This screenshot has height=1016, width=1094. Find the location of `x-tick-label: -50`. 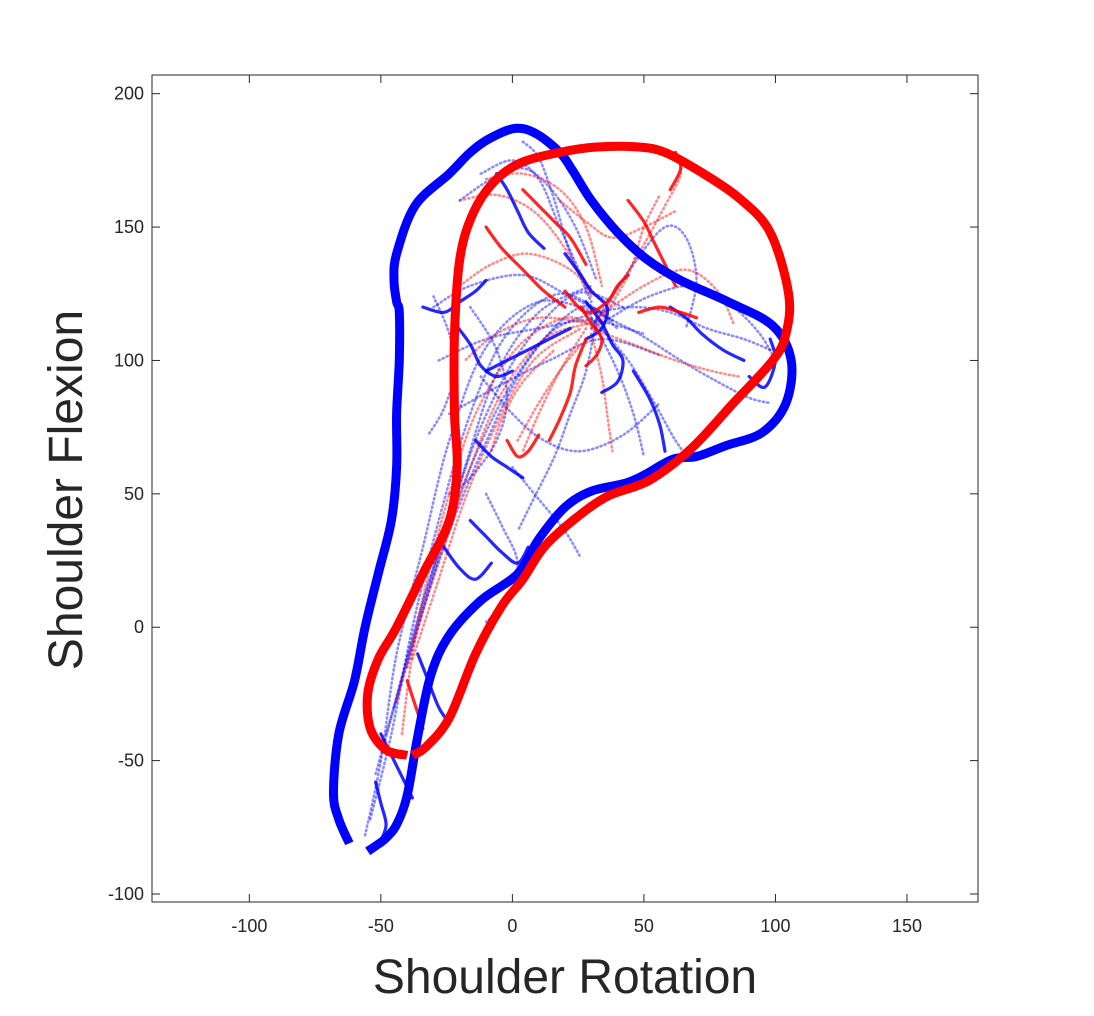

x-tick-label: -50 is located at coordinates (381, 926).